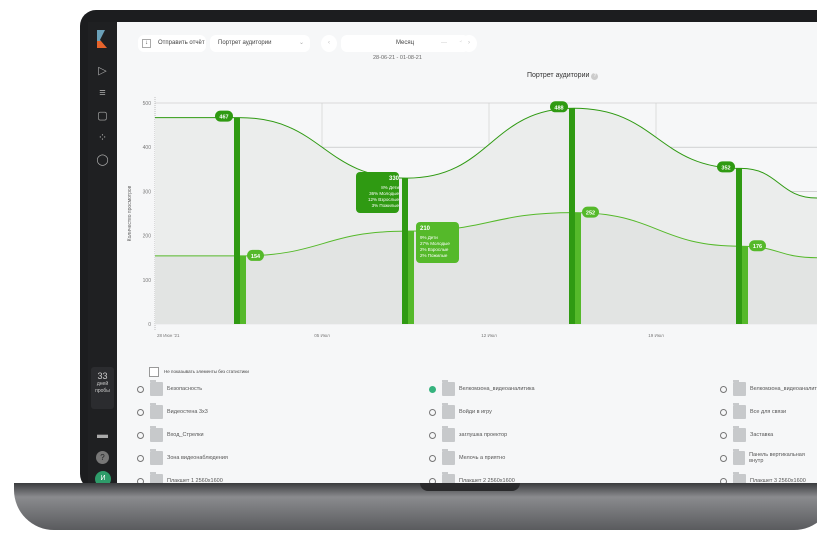  Describe the element at coordinates (429, 237) in the screenshot. I see `tooltip-line: 9% Дети` at that location.